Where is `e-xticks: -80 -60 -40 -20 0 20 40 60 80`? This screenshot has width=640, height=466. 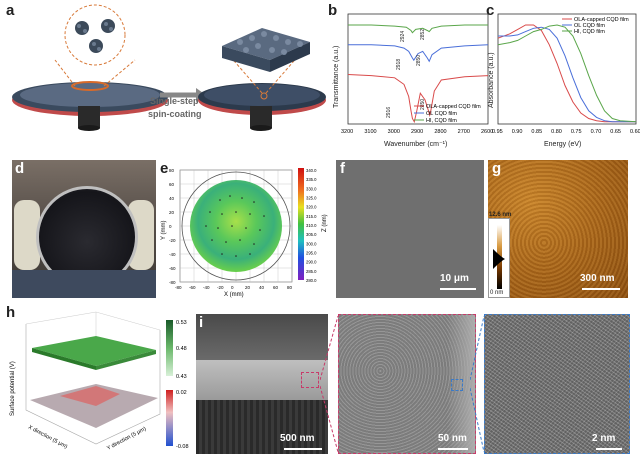
e-xticks: -80 -60 -40 -20 0 20 40 60 80 is located at coordinates (234, 287).